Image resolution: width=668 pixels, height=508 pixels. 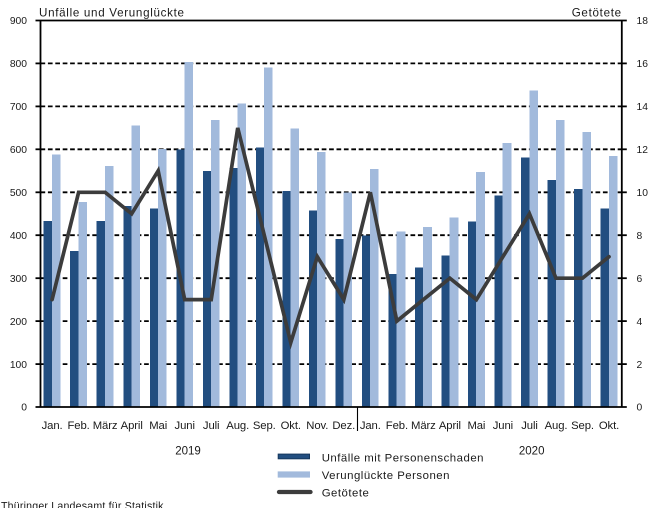 I want to click on svg-text: Unfälle und Verunglückte, so click(x=112, y=13).